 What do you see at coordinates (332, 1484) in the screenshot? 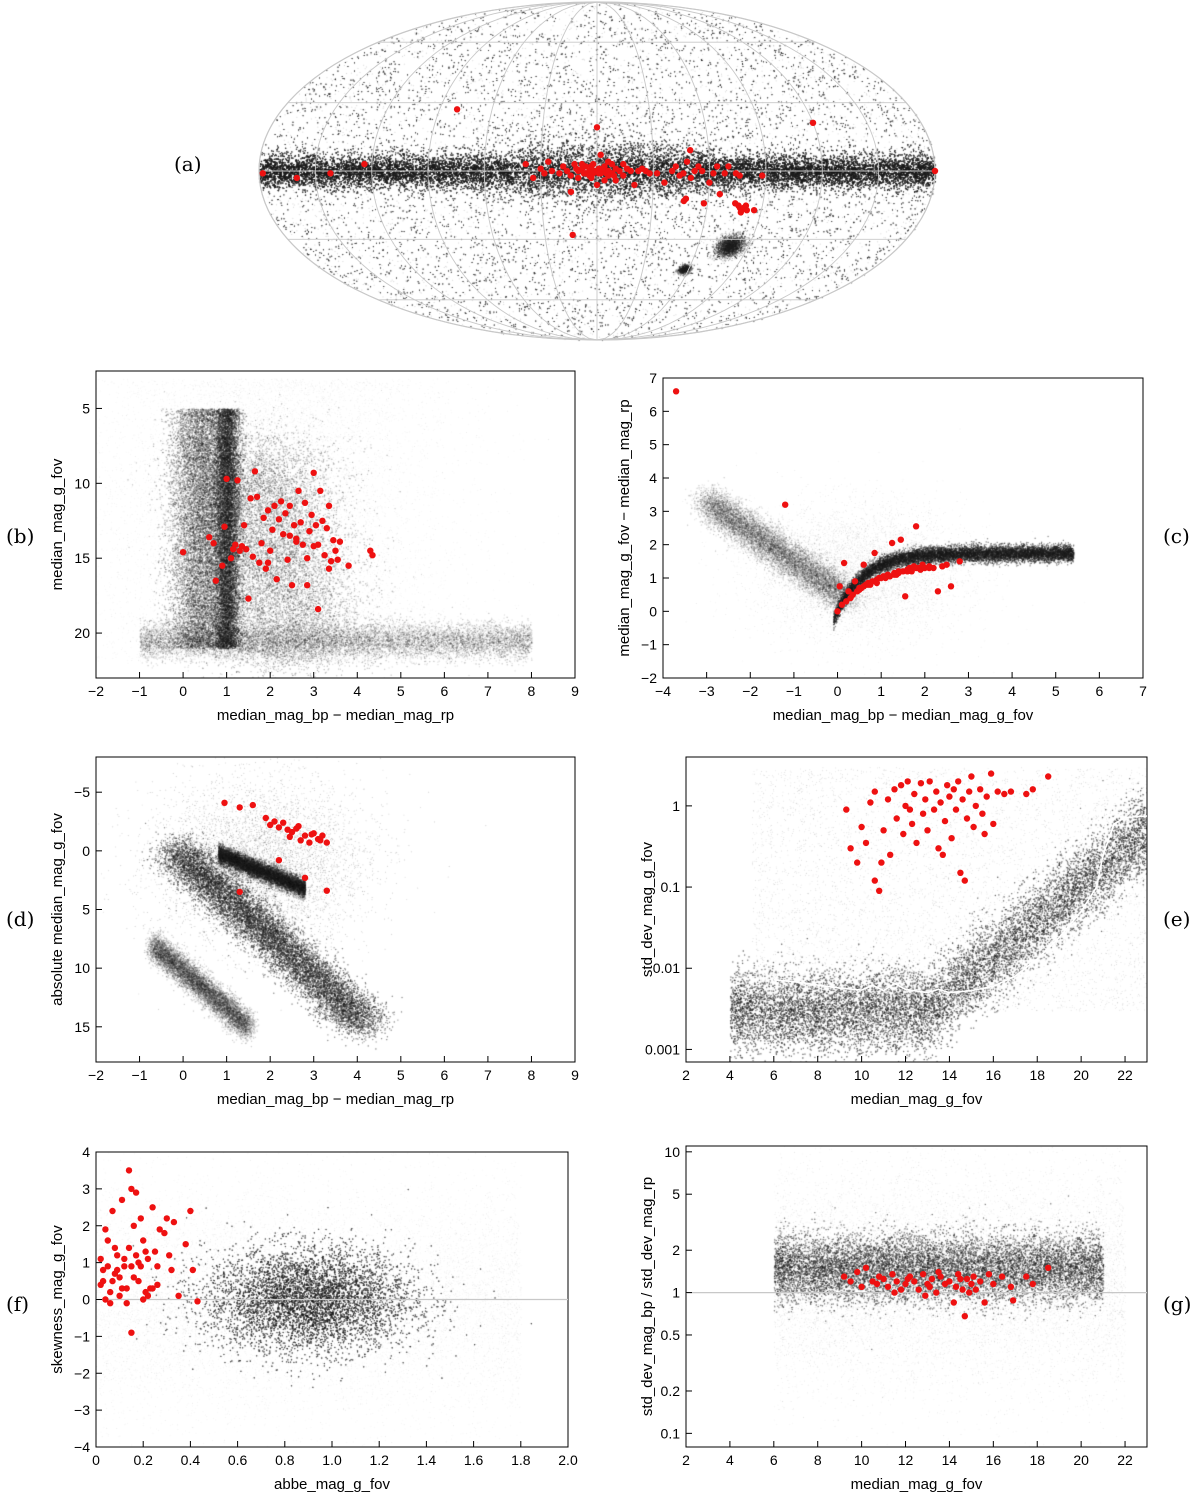
I see `x-axis-label: abbe_mag_g_fov` at bounding box center [332, 1484].